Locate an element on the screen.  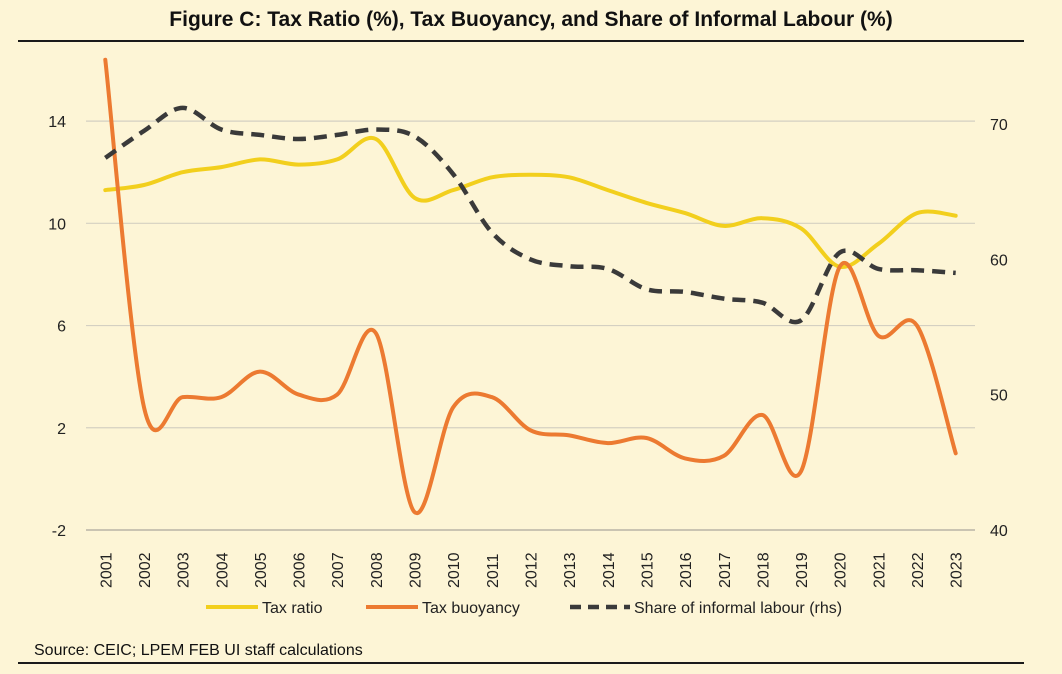
x-tick-label: 2004 is located at coordinates (222, 570).